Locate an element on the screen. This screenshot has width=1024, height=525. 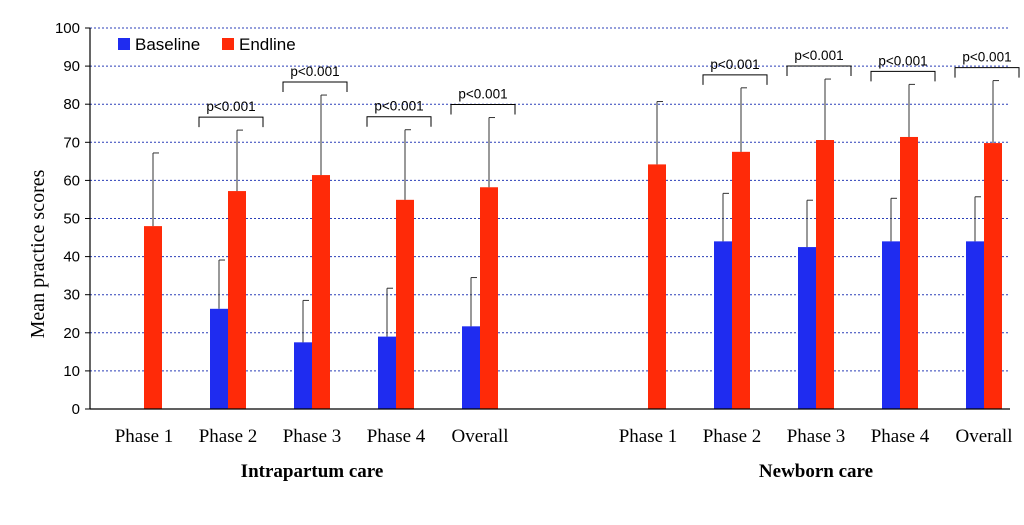
legend-swatch-endline is located at coordinates (228, 44).